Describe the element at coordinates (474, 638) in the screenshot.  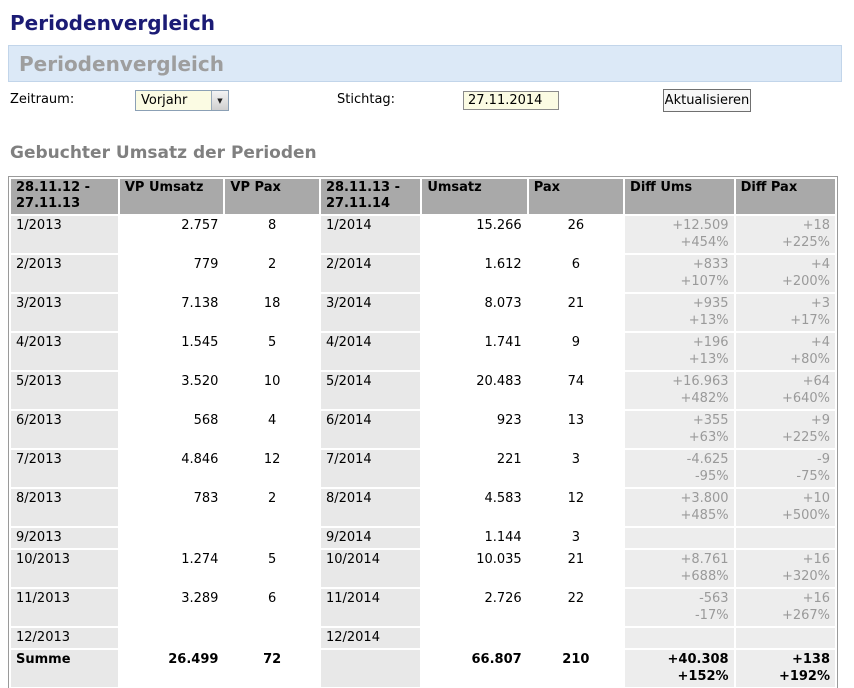
I see `umsatz-cell` at that location.